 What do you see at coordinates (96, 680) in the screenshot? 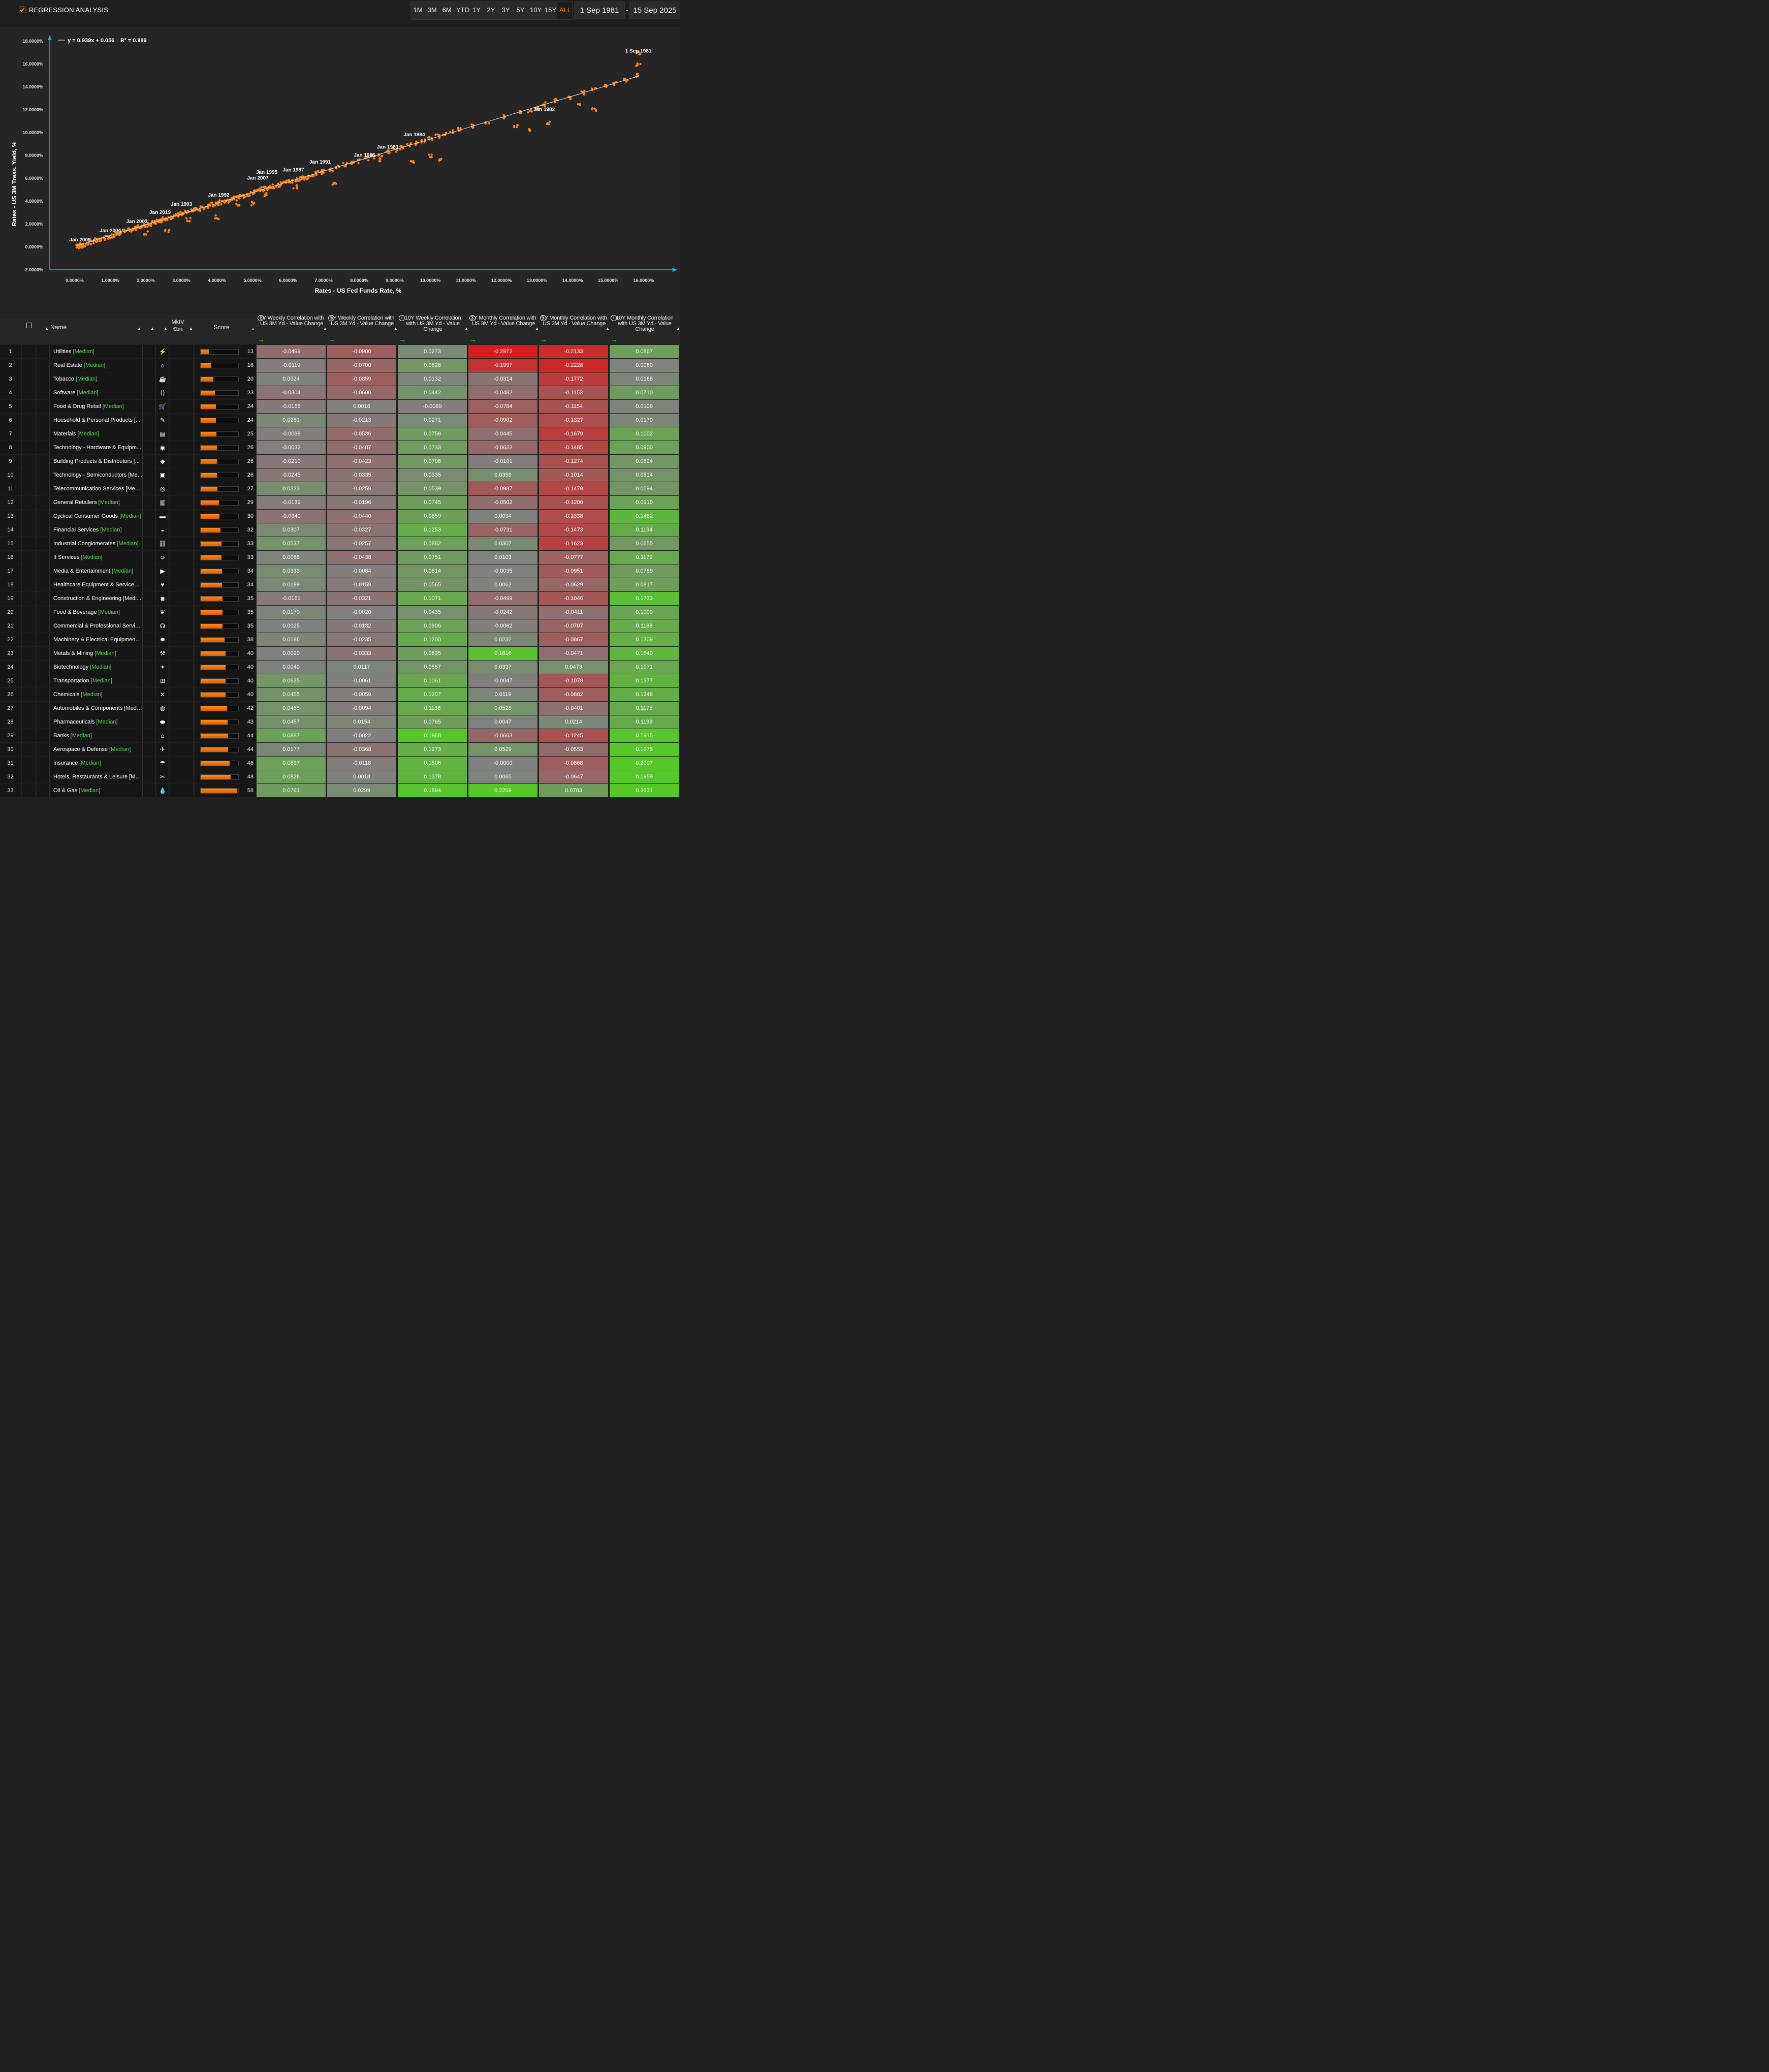
I see `row-name: Transportation [Median]` at bounding box center [96, 680].